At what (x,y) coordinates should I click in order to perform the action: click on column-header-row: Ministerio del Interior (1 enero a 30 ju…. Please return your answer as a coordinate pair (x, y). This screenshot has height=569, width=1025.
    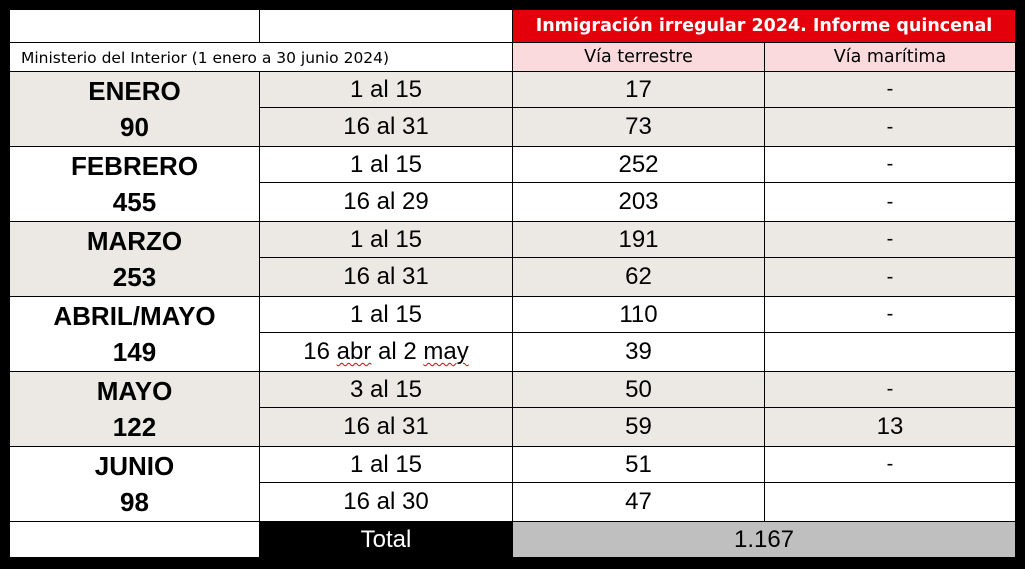
    Looking at the image, I should click on (512, 57).